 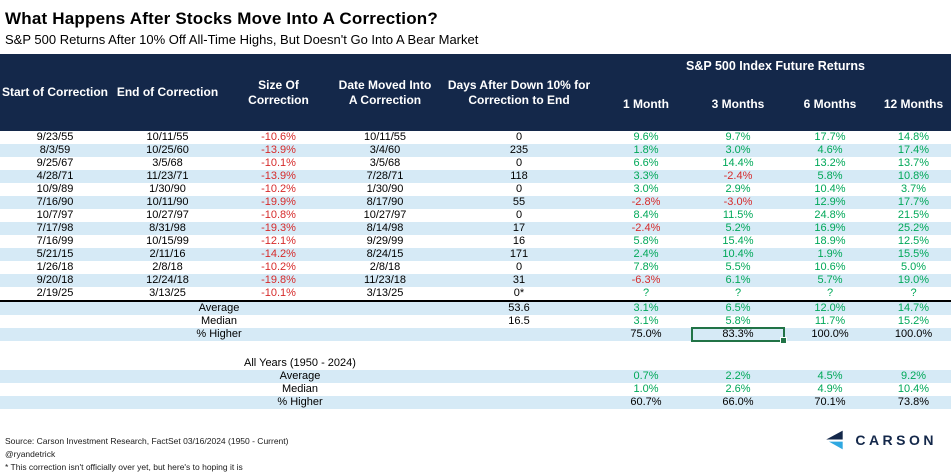 I want to click on return-cell: 12.9%, so click(x=830, y=202).